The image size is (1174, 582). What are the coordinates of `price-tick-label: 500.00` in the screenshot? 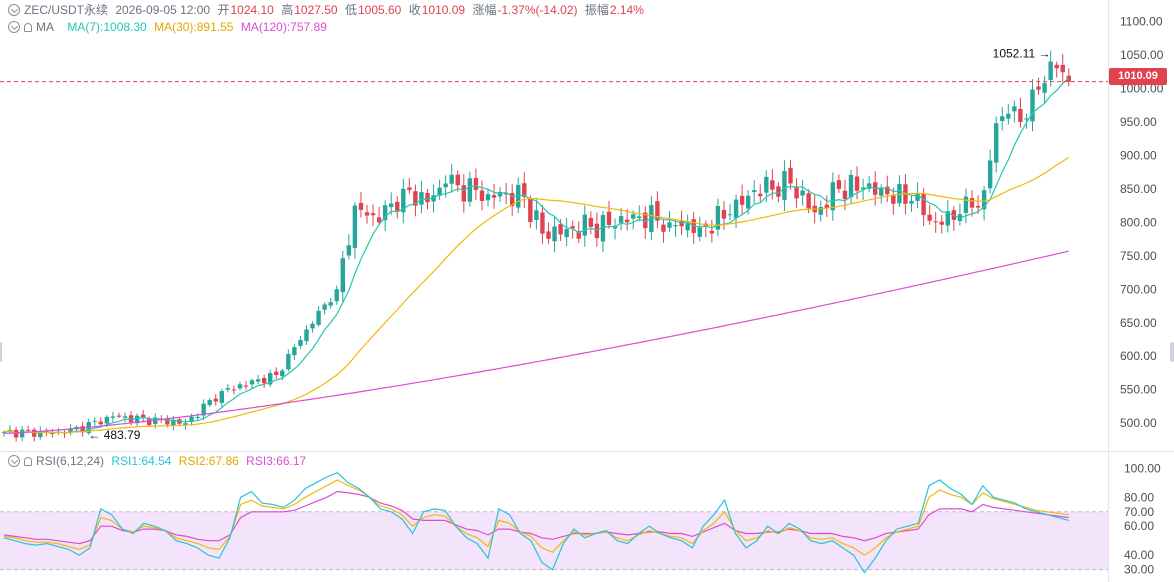 It's located at (1138, 423).